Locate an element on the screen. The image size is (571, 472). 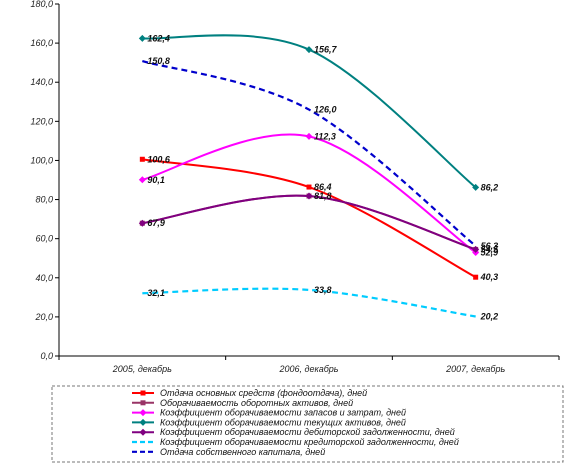
data-label: 52,9 is located at coordinates (490, 253).